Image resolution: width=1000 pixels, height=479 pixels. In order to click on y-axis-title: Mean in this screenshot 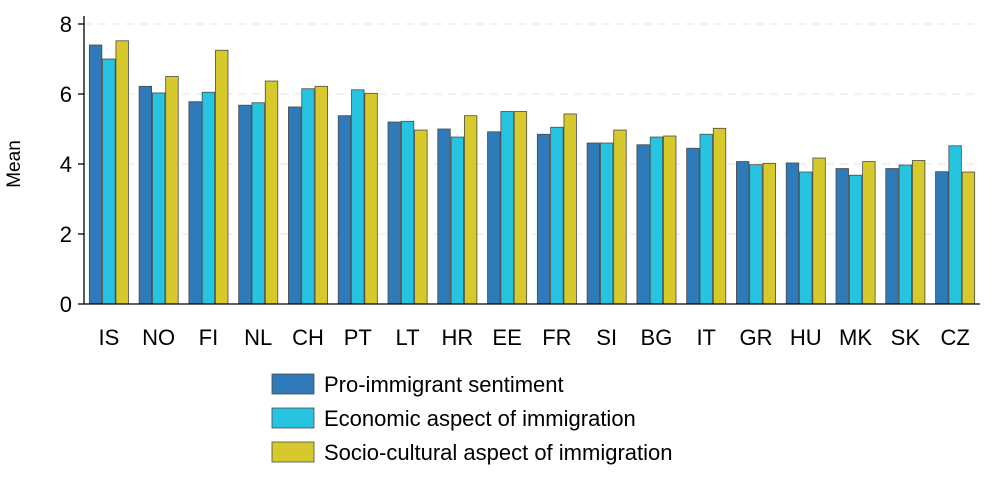, I will do `click(14, 164)`.